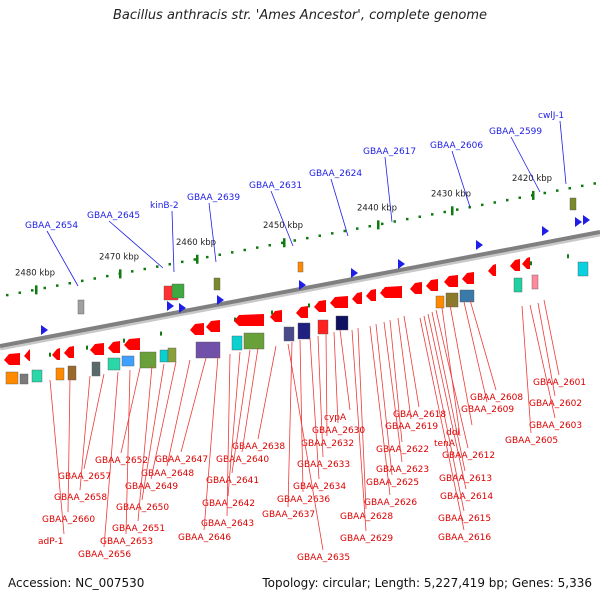  Describe the element at coordinates (142, 508) in the screenshot. I see `reverse-gene-label: GBAA_2650` at that location.